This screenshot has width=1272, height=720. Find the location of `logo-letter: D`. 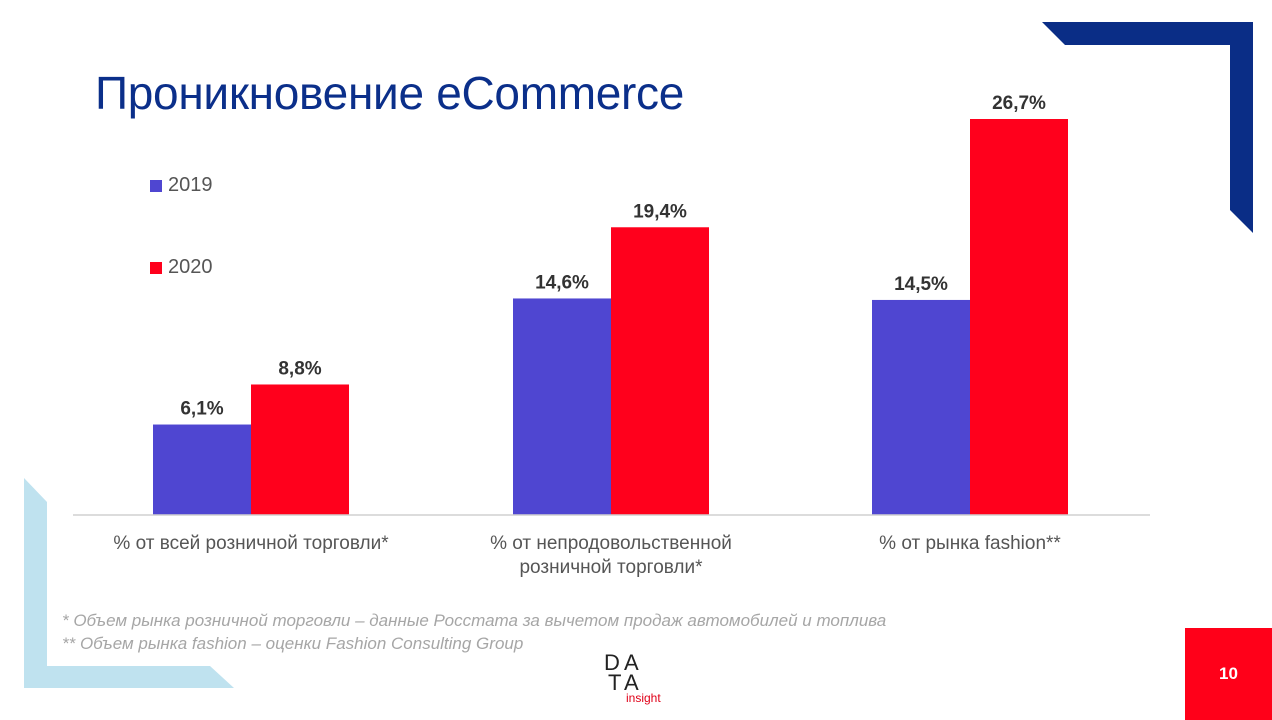

logo-letter: D is located at coordinates (612, 662).